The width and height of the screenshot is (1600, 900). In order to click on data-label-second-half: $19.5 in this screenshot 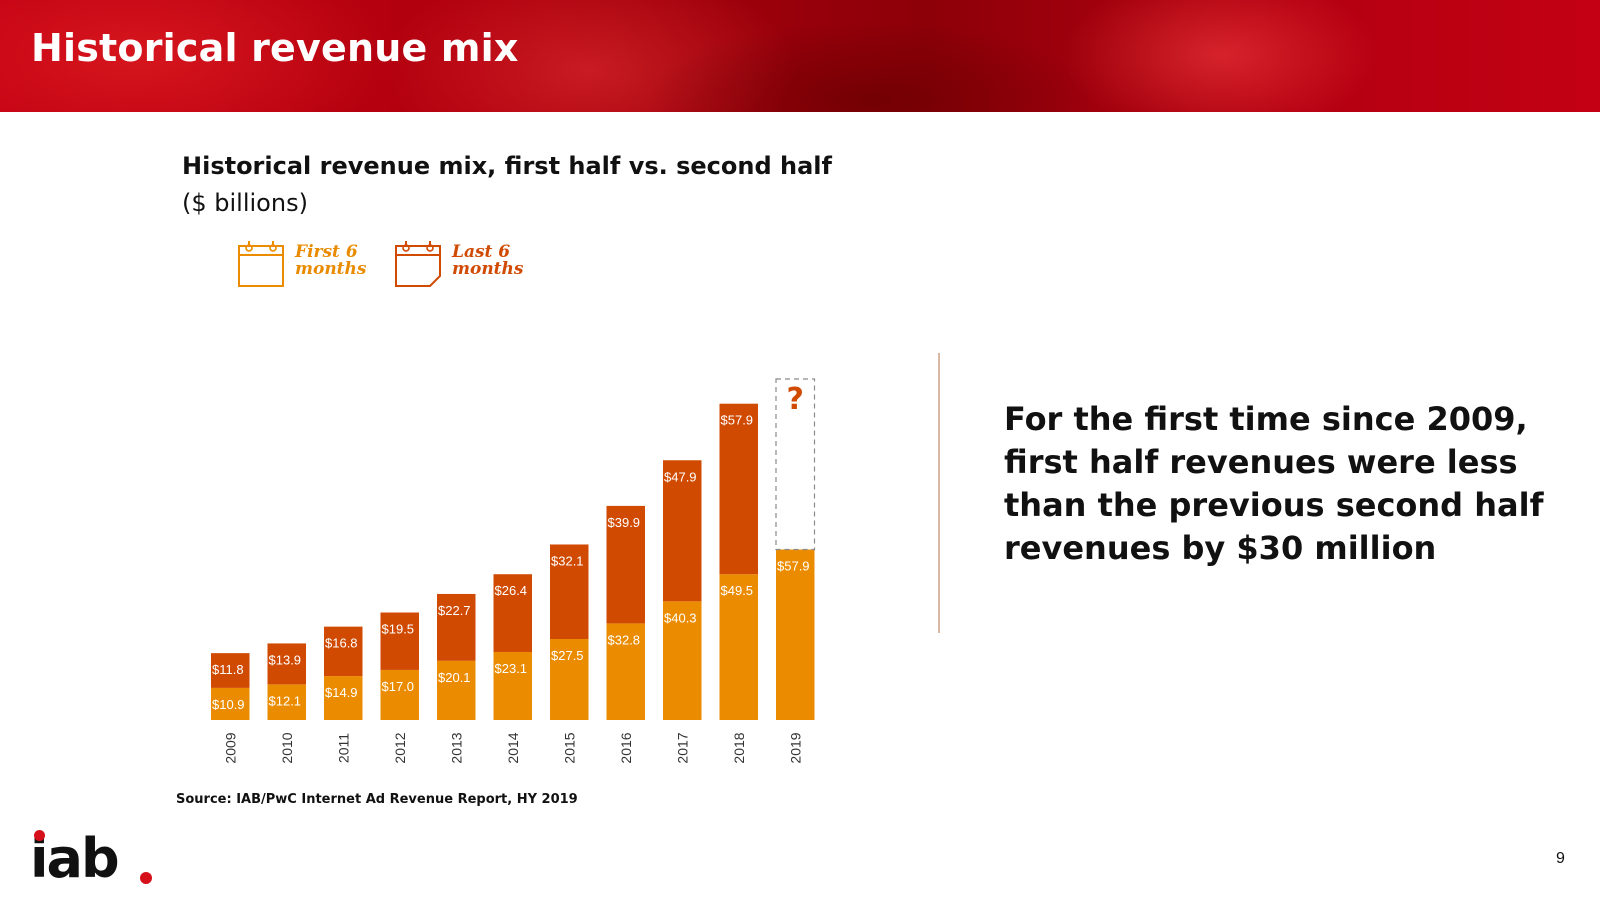, I will do `click(398, 629)`.